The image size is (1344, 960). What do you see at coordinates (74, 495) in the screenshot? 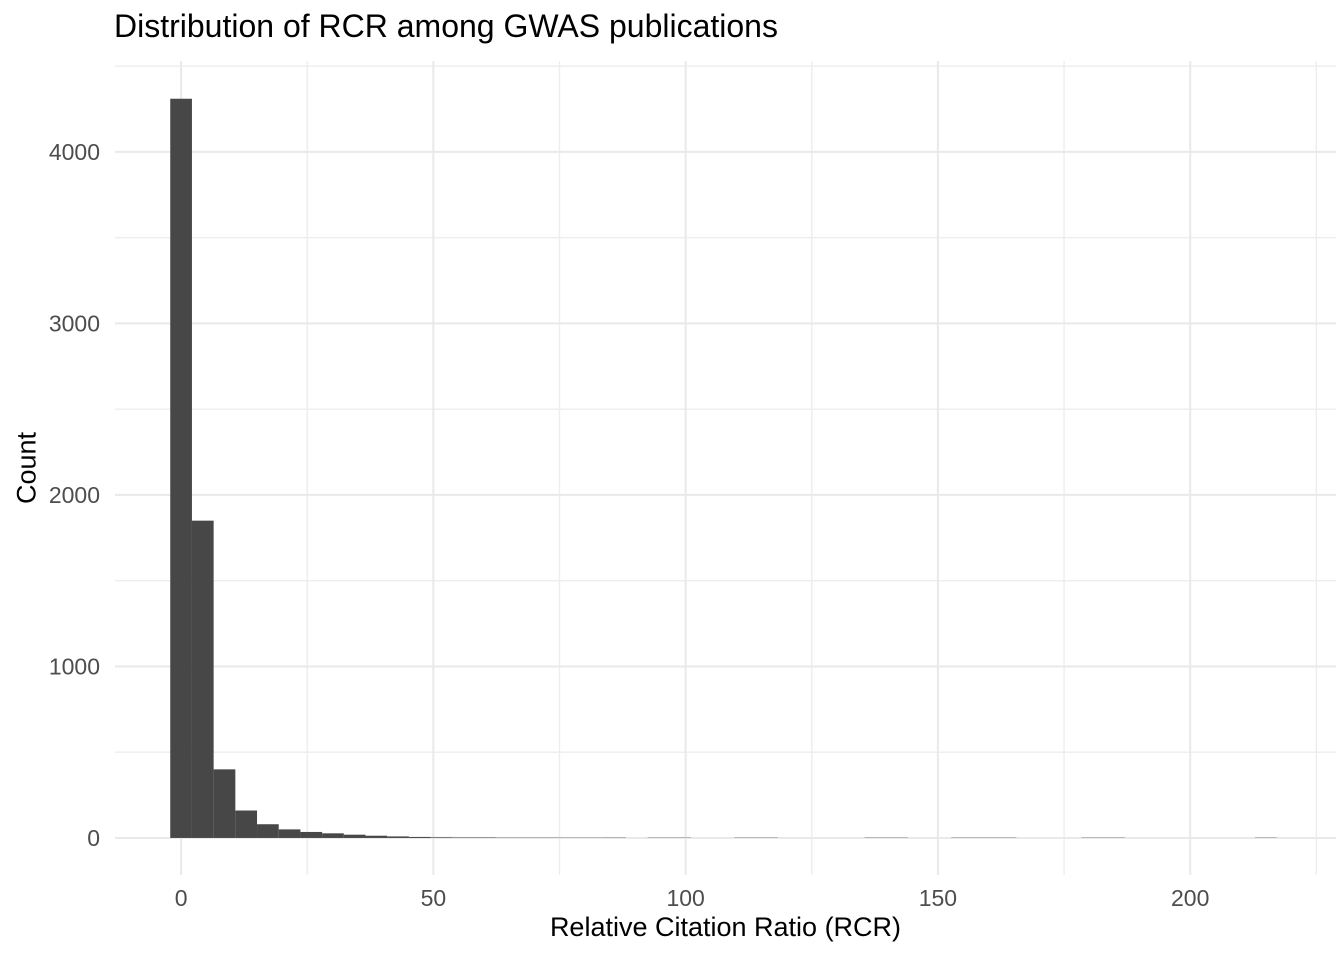
I see `y-tick-label: 2000` at bounding box center [74, 495].